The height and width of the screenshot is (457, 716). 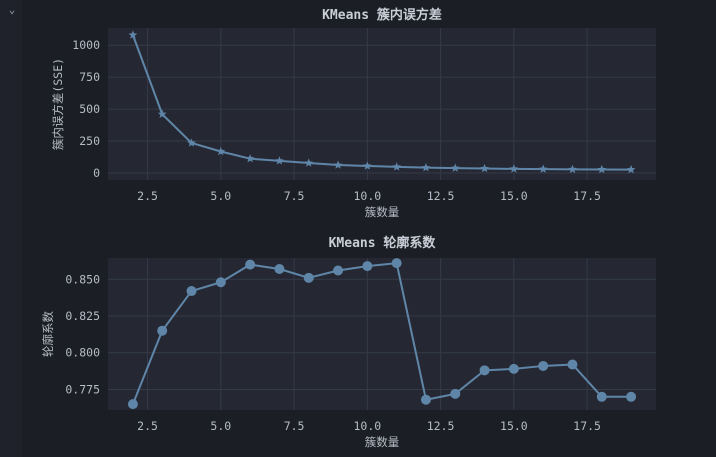 What do you see at coordinates (82, 389) in the screenshot?
I see `y-tick-label: 0.775` at bounding box center [82, 389].